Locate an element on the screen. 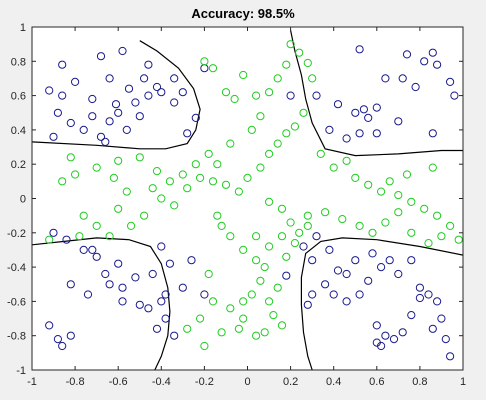  chart-title: Accuracy: 98.5% is located at coordinates (243, 13).